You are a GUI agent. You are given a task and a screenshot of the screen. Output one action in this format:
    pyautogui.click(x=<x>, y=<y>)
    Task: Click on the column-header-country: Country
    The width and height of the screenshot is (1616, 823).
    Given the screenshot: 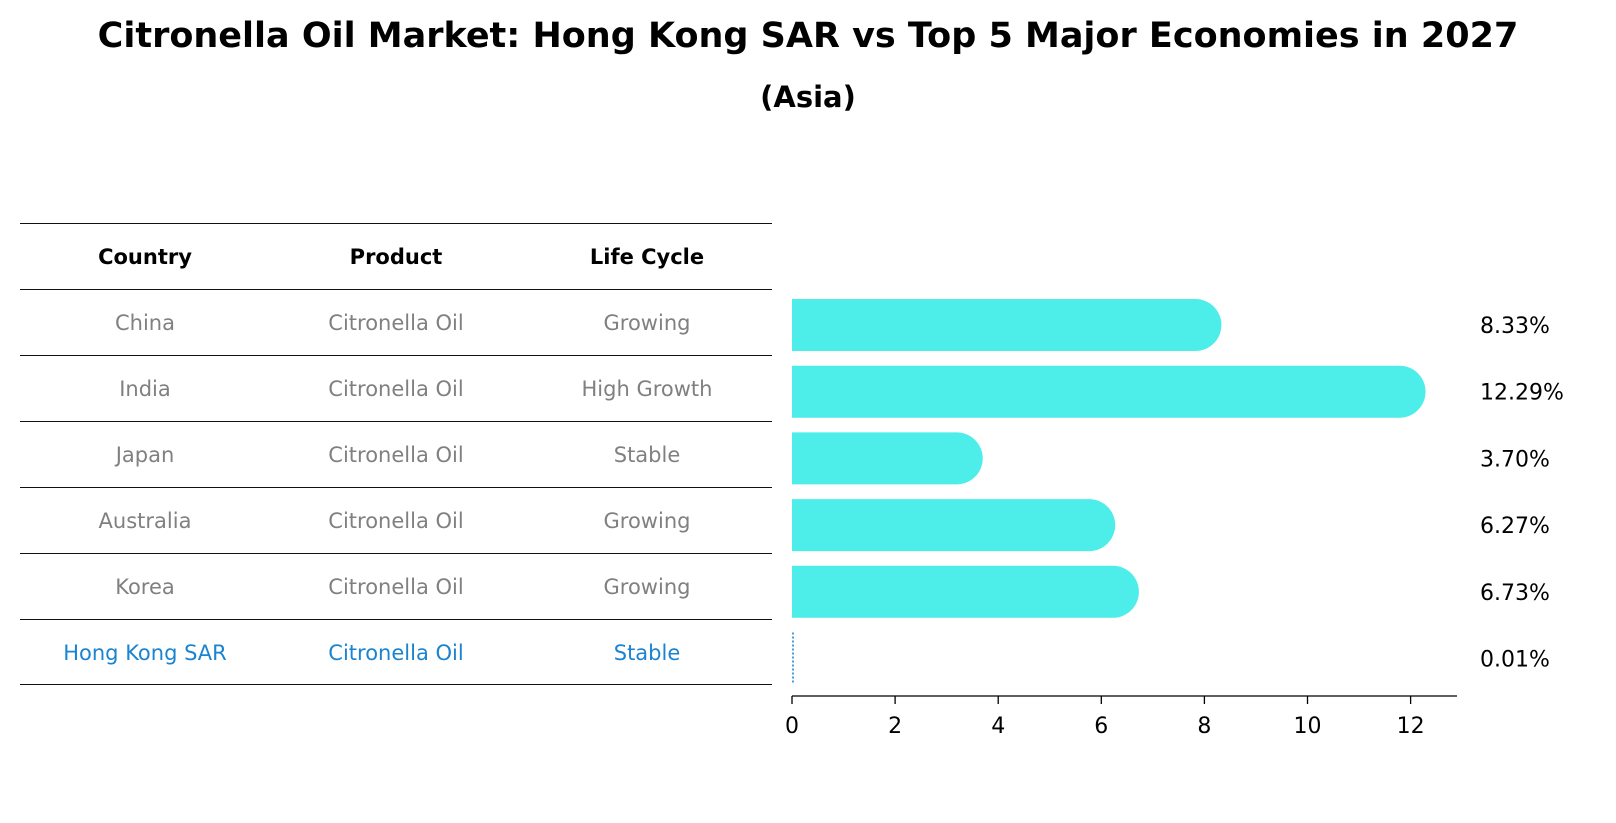 What is the action you would take?
    pyautogui.click(x=145, y=257)
    